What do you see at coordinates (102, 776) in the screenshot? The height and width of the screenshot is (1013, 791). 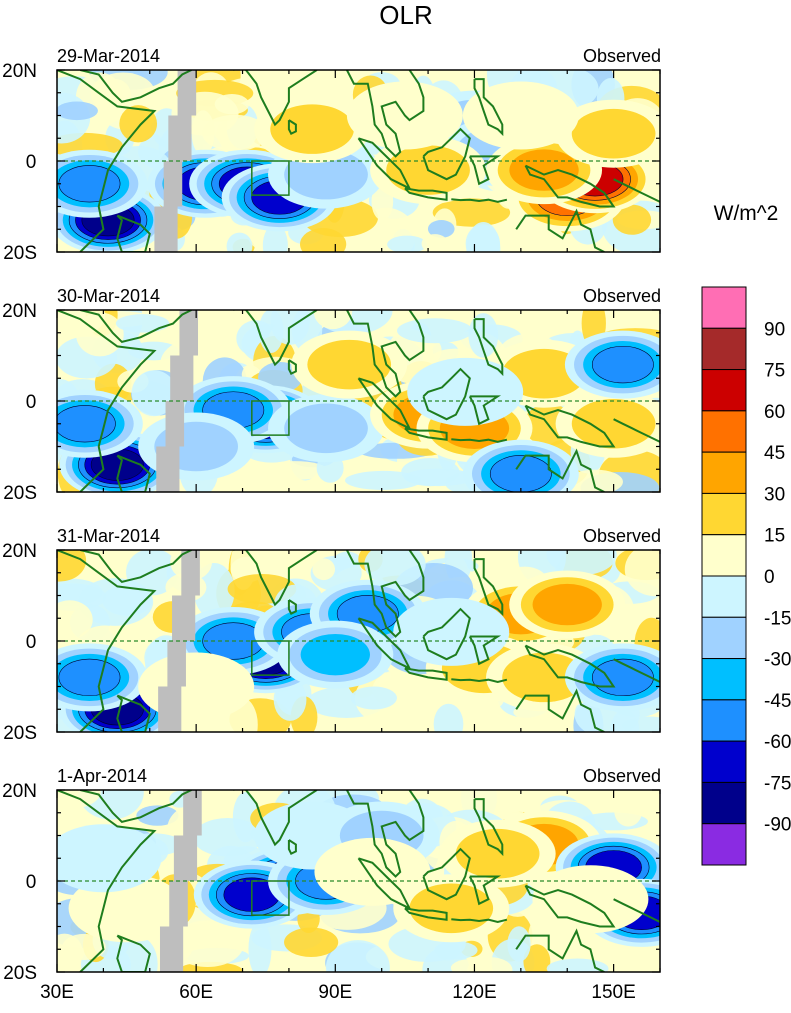 I see `panel-date: 1-Apr-2014` at bounding box center [102, 776].